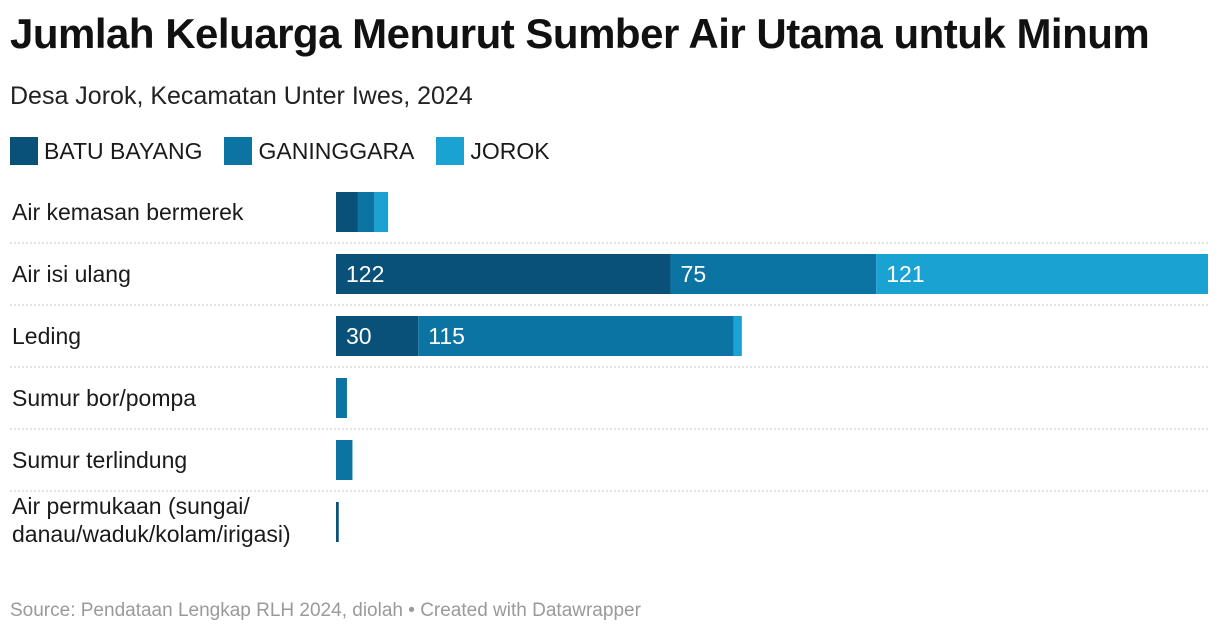 The image size is (1220, 636). I want to click on category-label-leding: Leding, so click(46, 336).